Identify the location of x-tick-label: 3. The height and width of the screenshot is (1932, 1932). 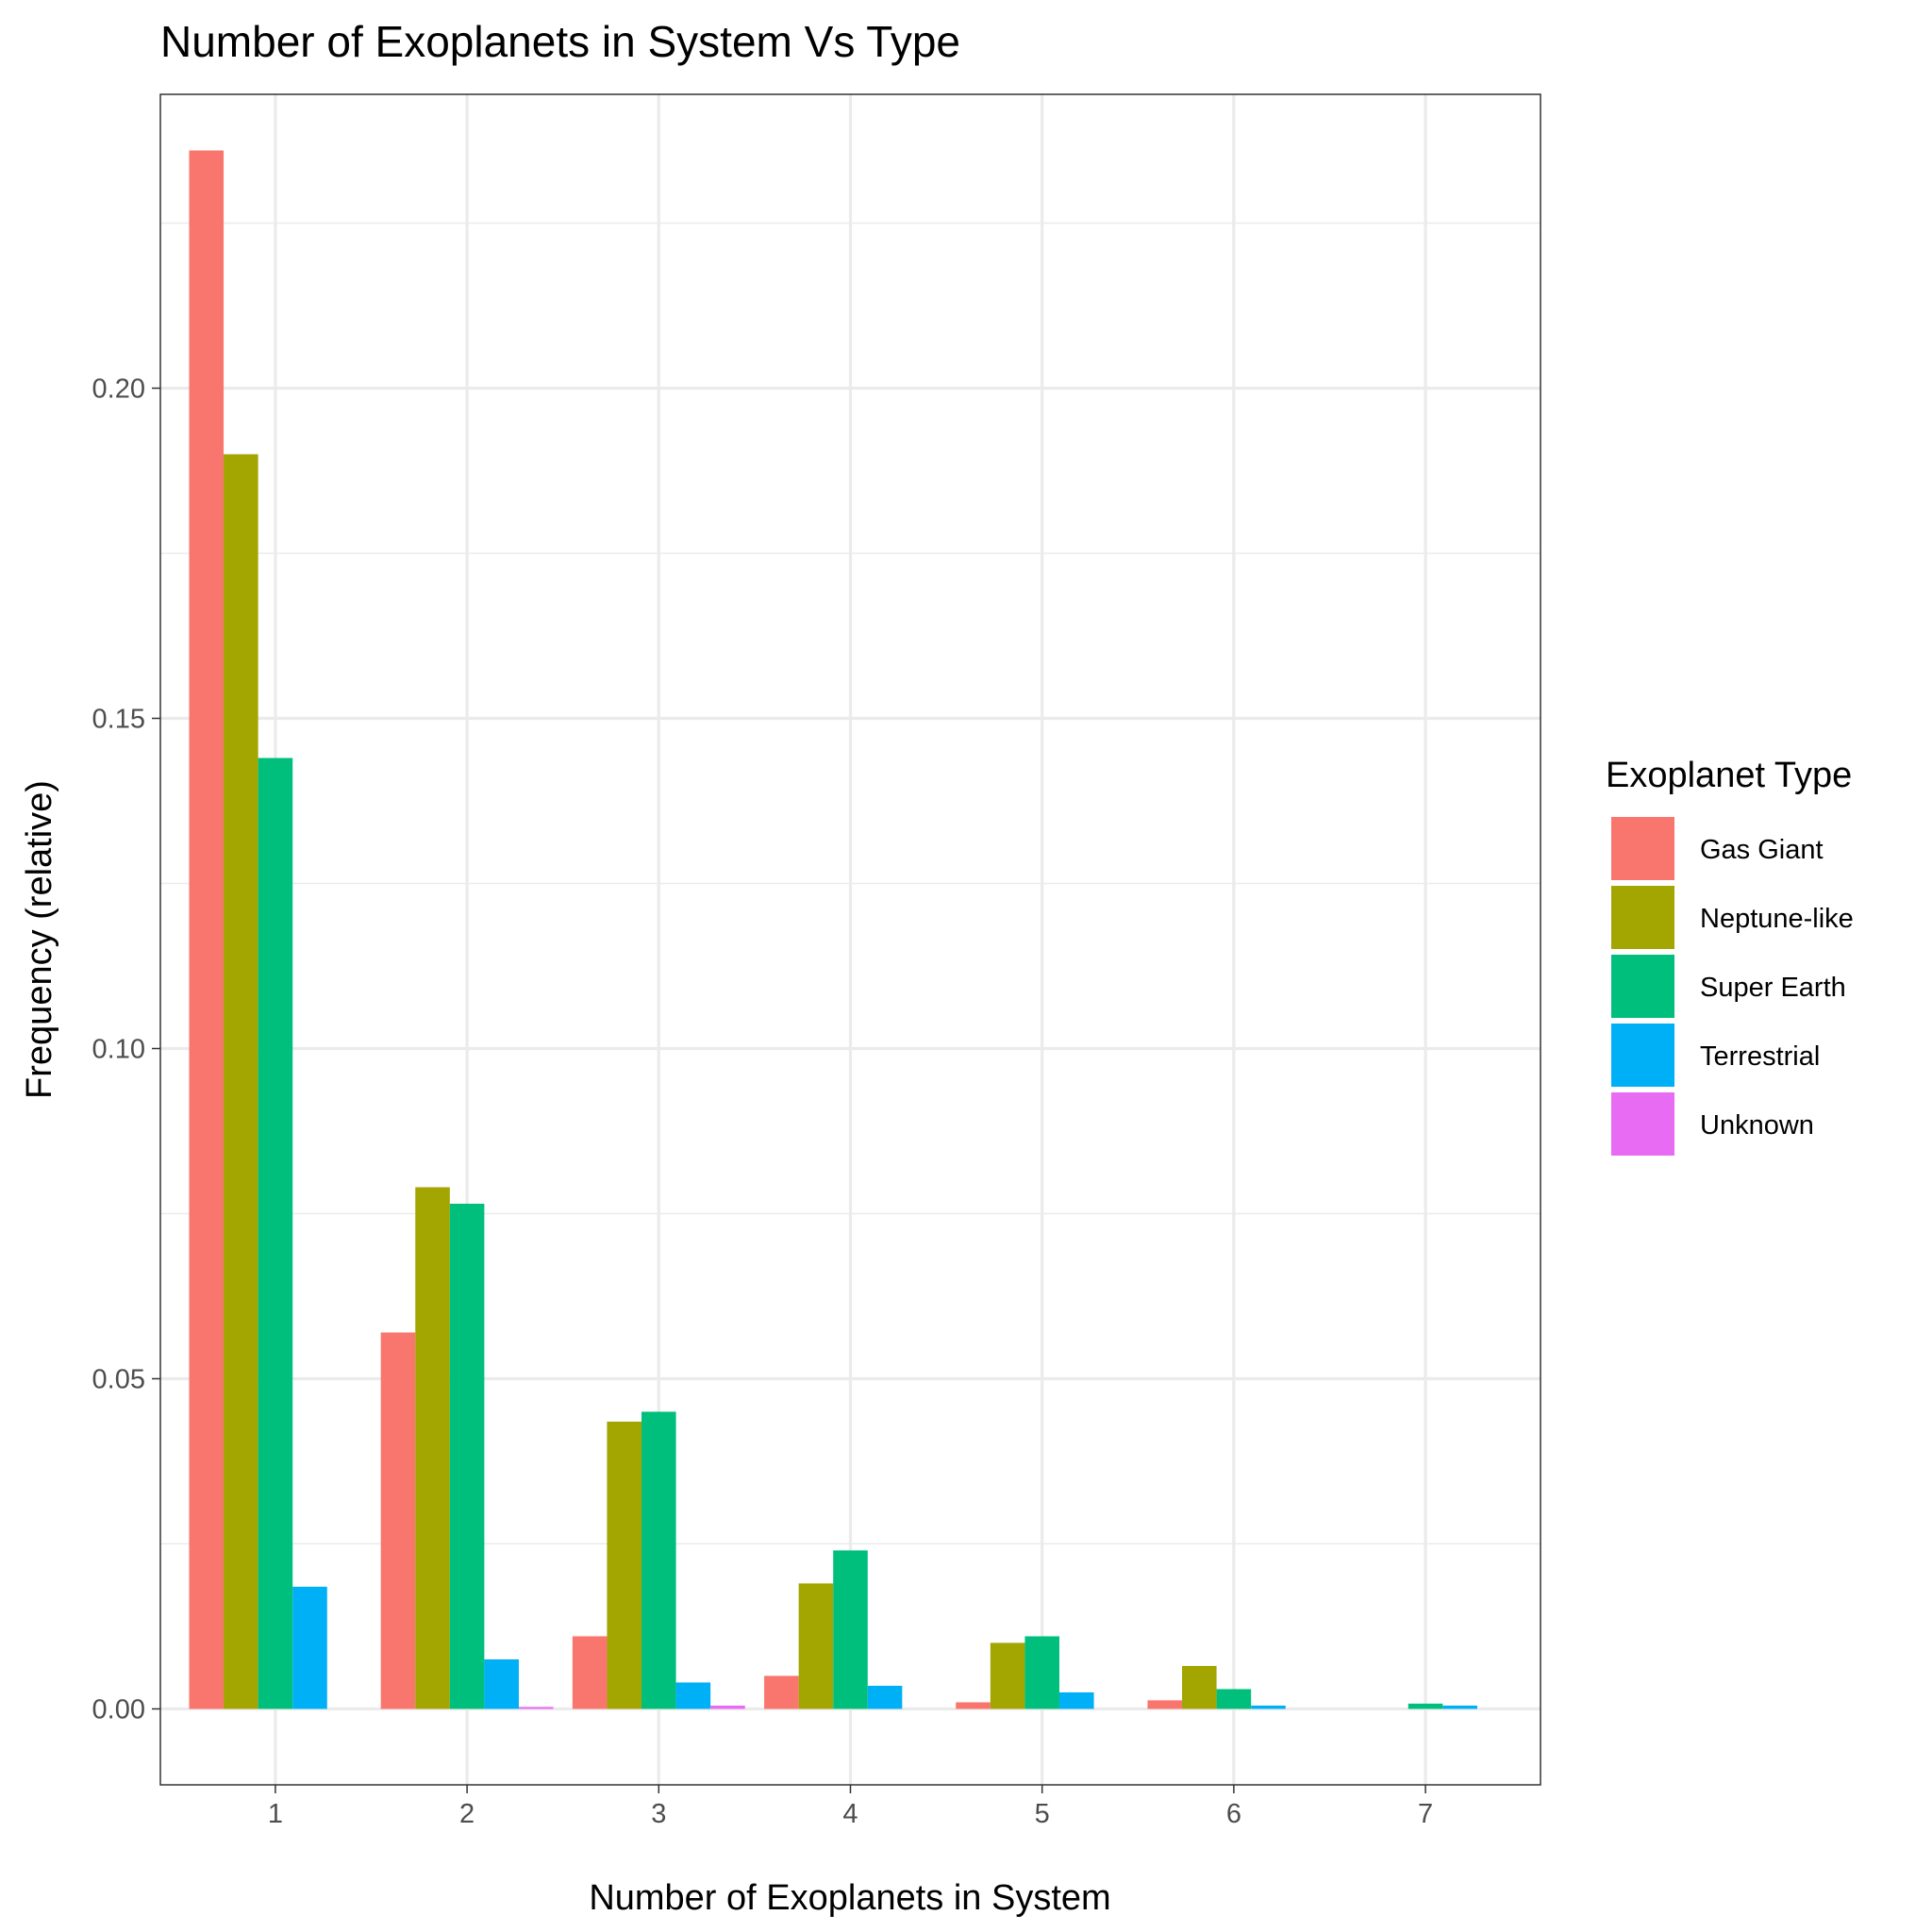
(659, 1814).